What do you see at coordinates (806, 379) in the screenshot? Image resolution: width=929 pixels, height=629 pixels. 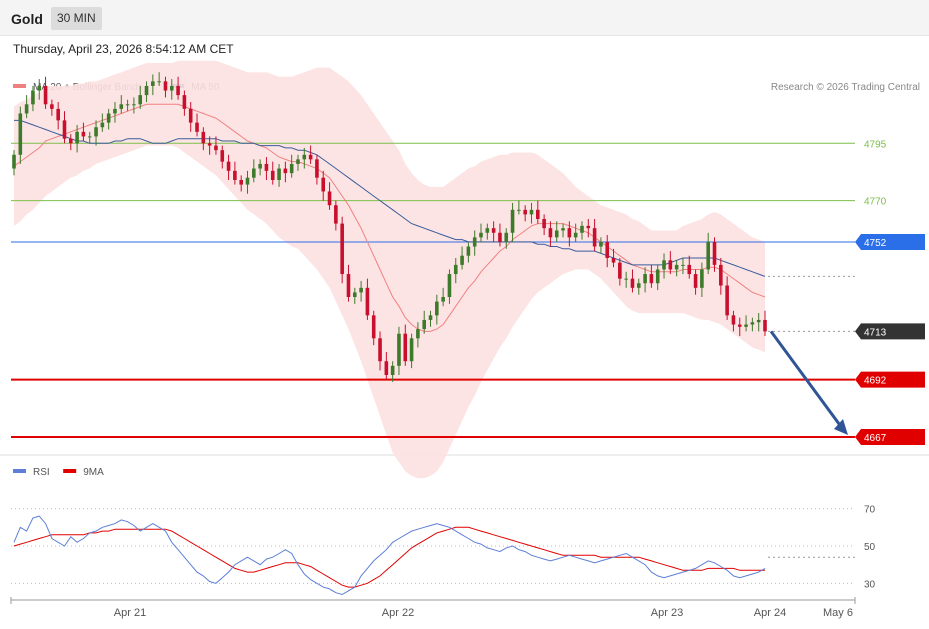 I see `forecast-arrow-shaft` at bounding box center [806, 379].